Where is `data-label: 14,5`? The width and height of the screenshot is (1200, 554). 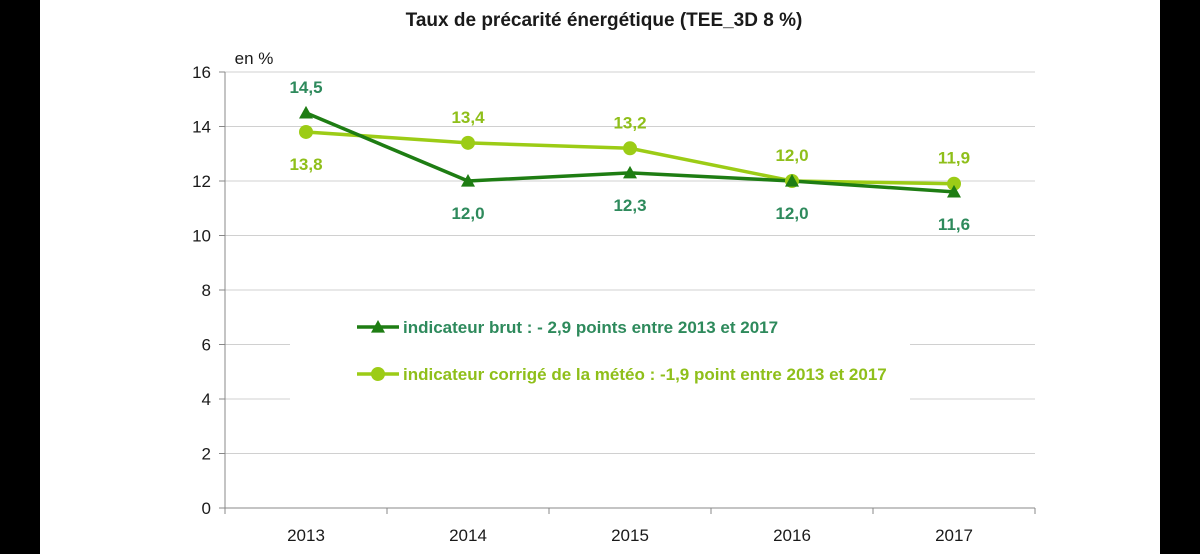
data-label: 14,5 is located at coordinates (305, 87).